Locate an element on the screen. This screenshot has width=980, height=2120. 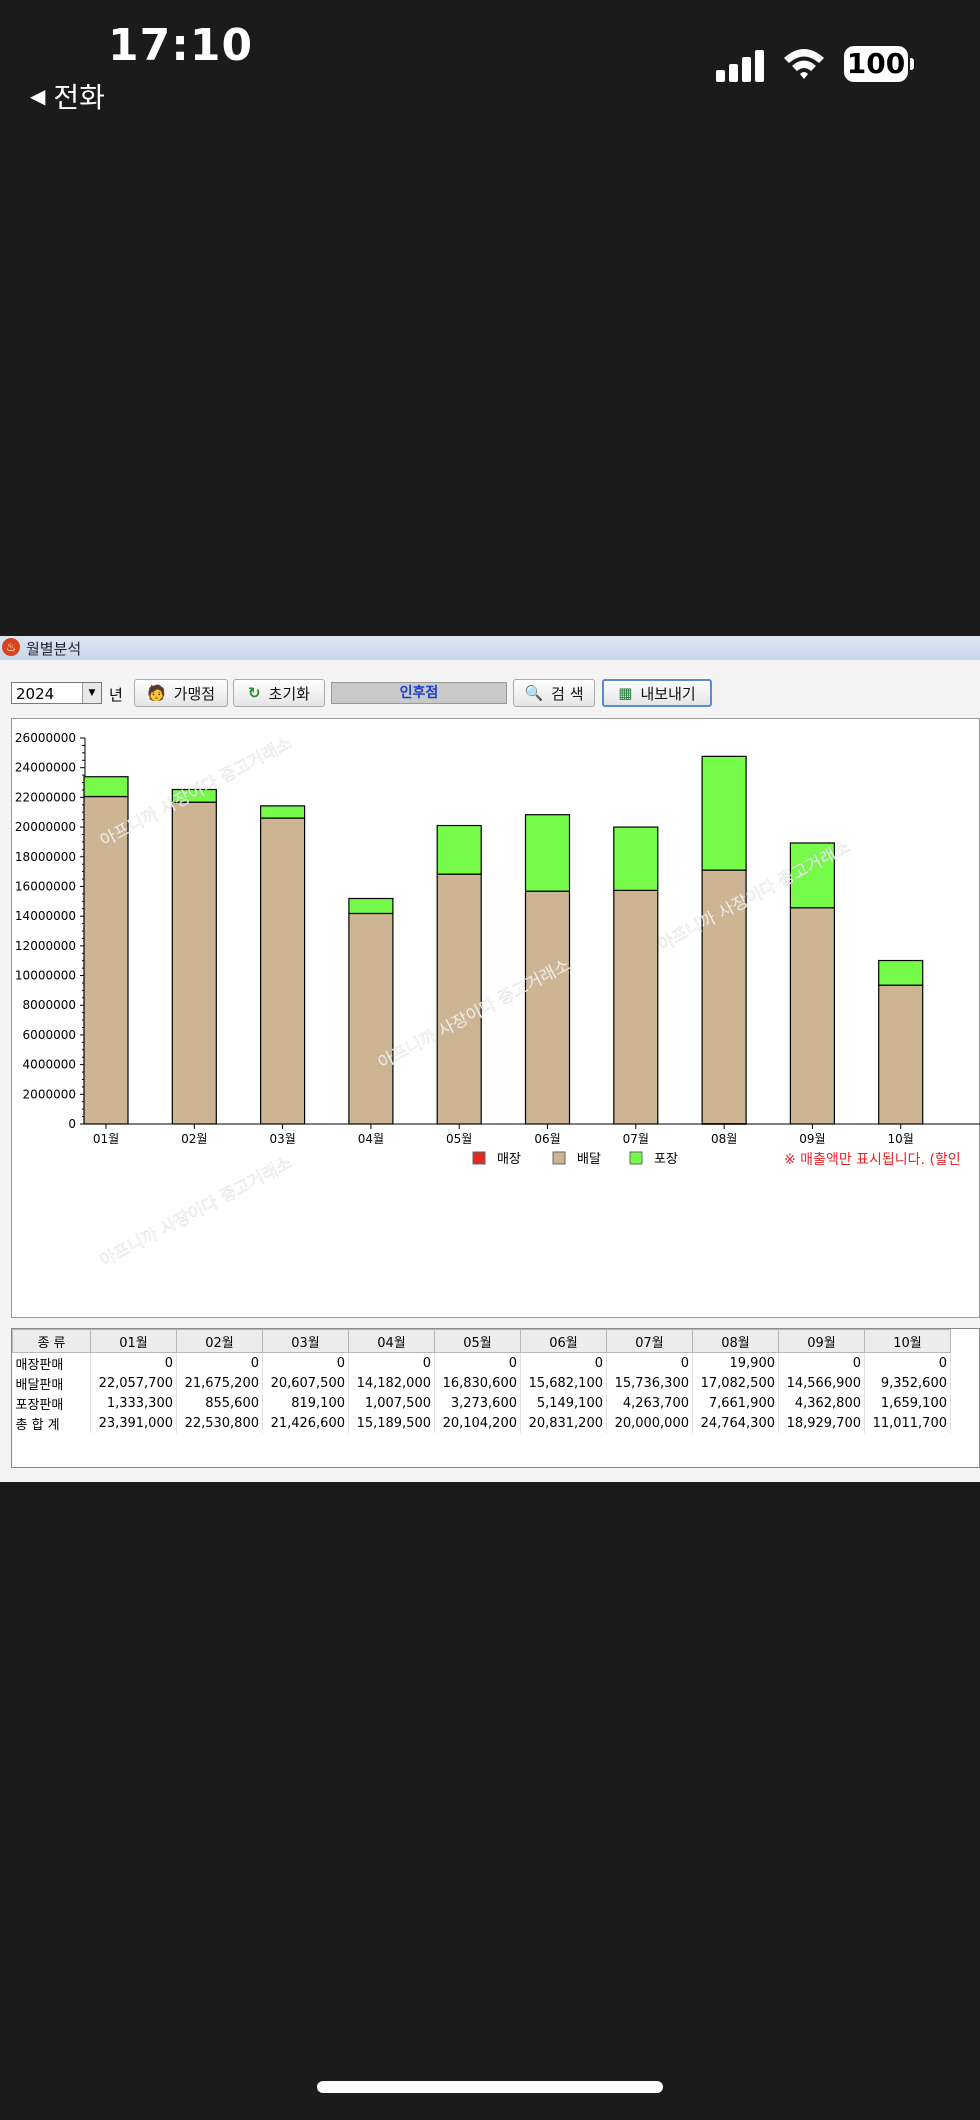
legend-label: 매장 is located at coordinates (509, 1159).